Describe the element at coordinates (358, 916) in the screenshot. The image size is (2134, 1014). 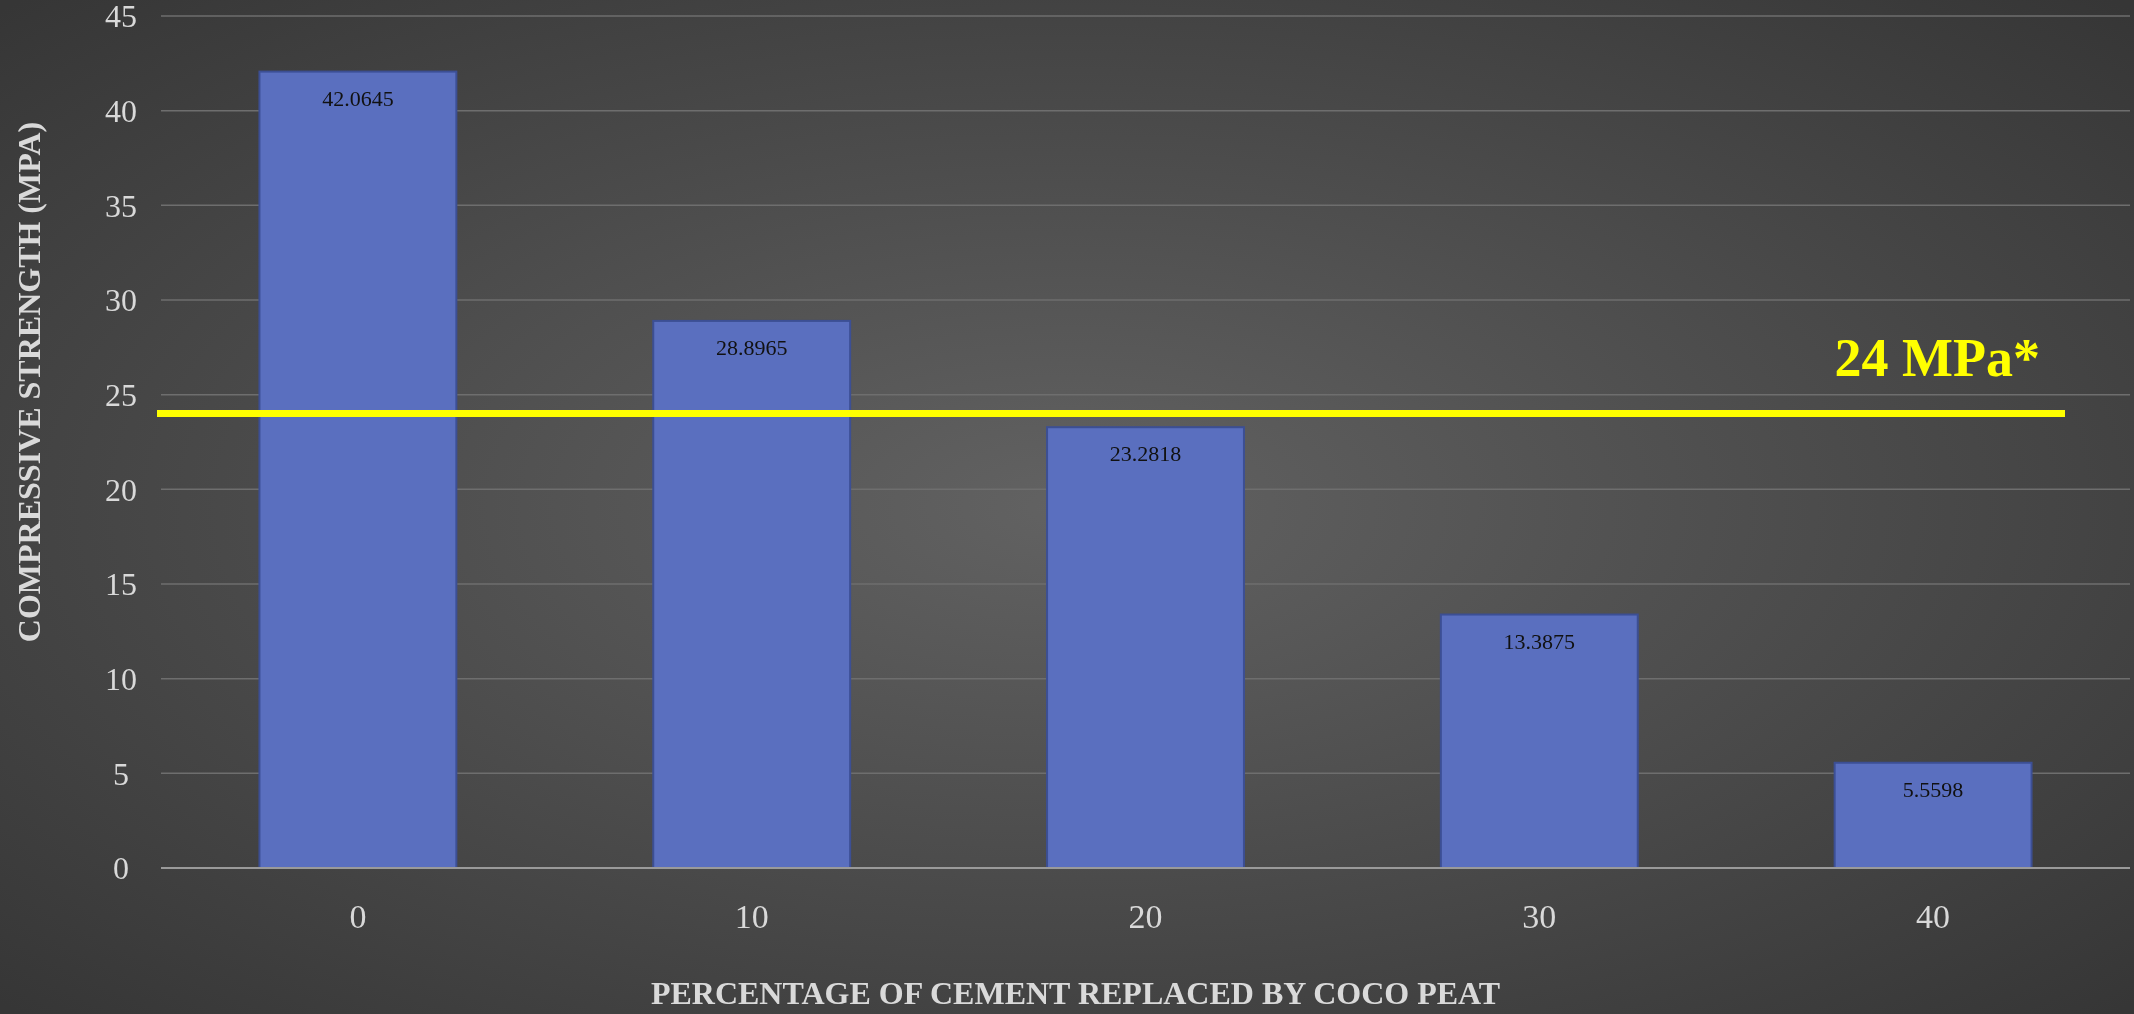
I see `x-tick-label: 0` at that location.